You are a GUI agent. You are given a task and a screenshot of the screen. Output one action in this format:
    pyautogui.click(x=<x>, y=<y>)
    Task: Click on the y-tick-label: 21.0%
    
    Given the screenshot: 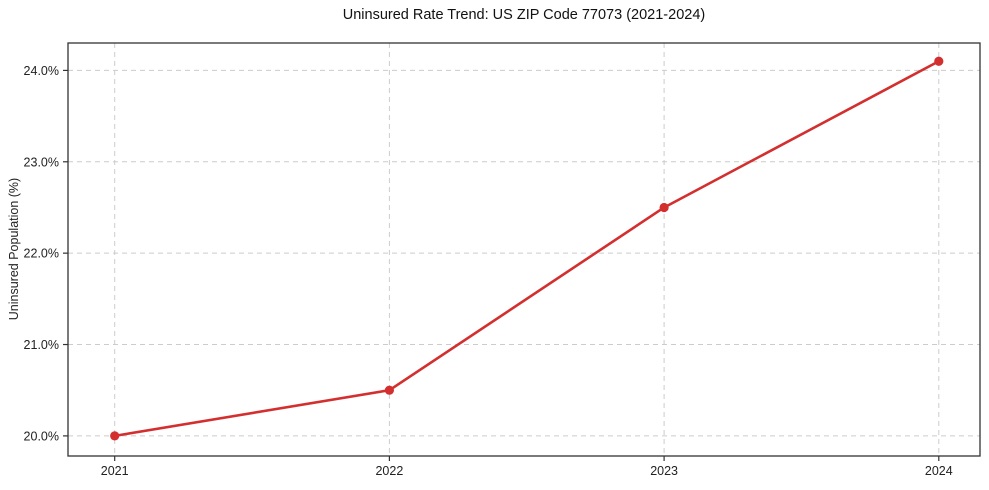 What is the action you would take?
    pyautogui.click(x=41, y=345)
    